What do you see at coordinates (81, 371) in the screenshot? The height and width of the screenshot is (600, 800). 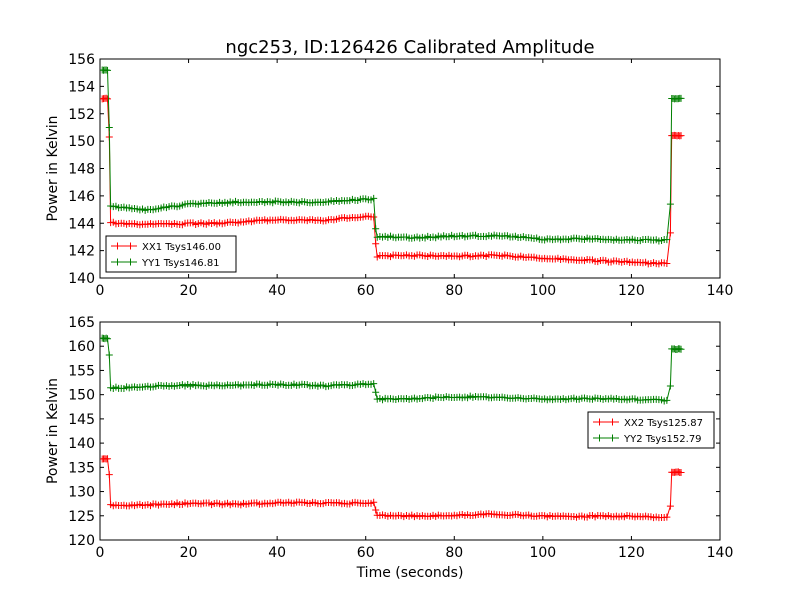 I see `y-tick-label: 155` at bounding box center [81, 371].